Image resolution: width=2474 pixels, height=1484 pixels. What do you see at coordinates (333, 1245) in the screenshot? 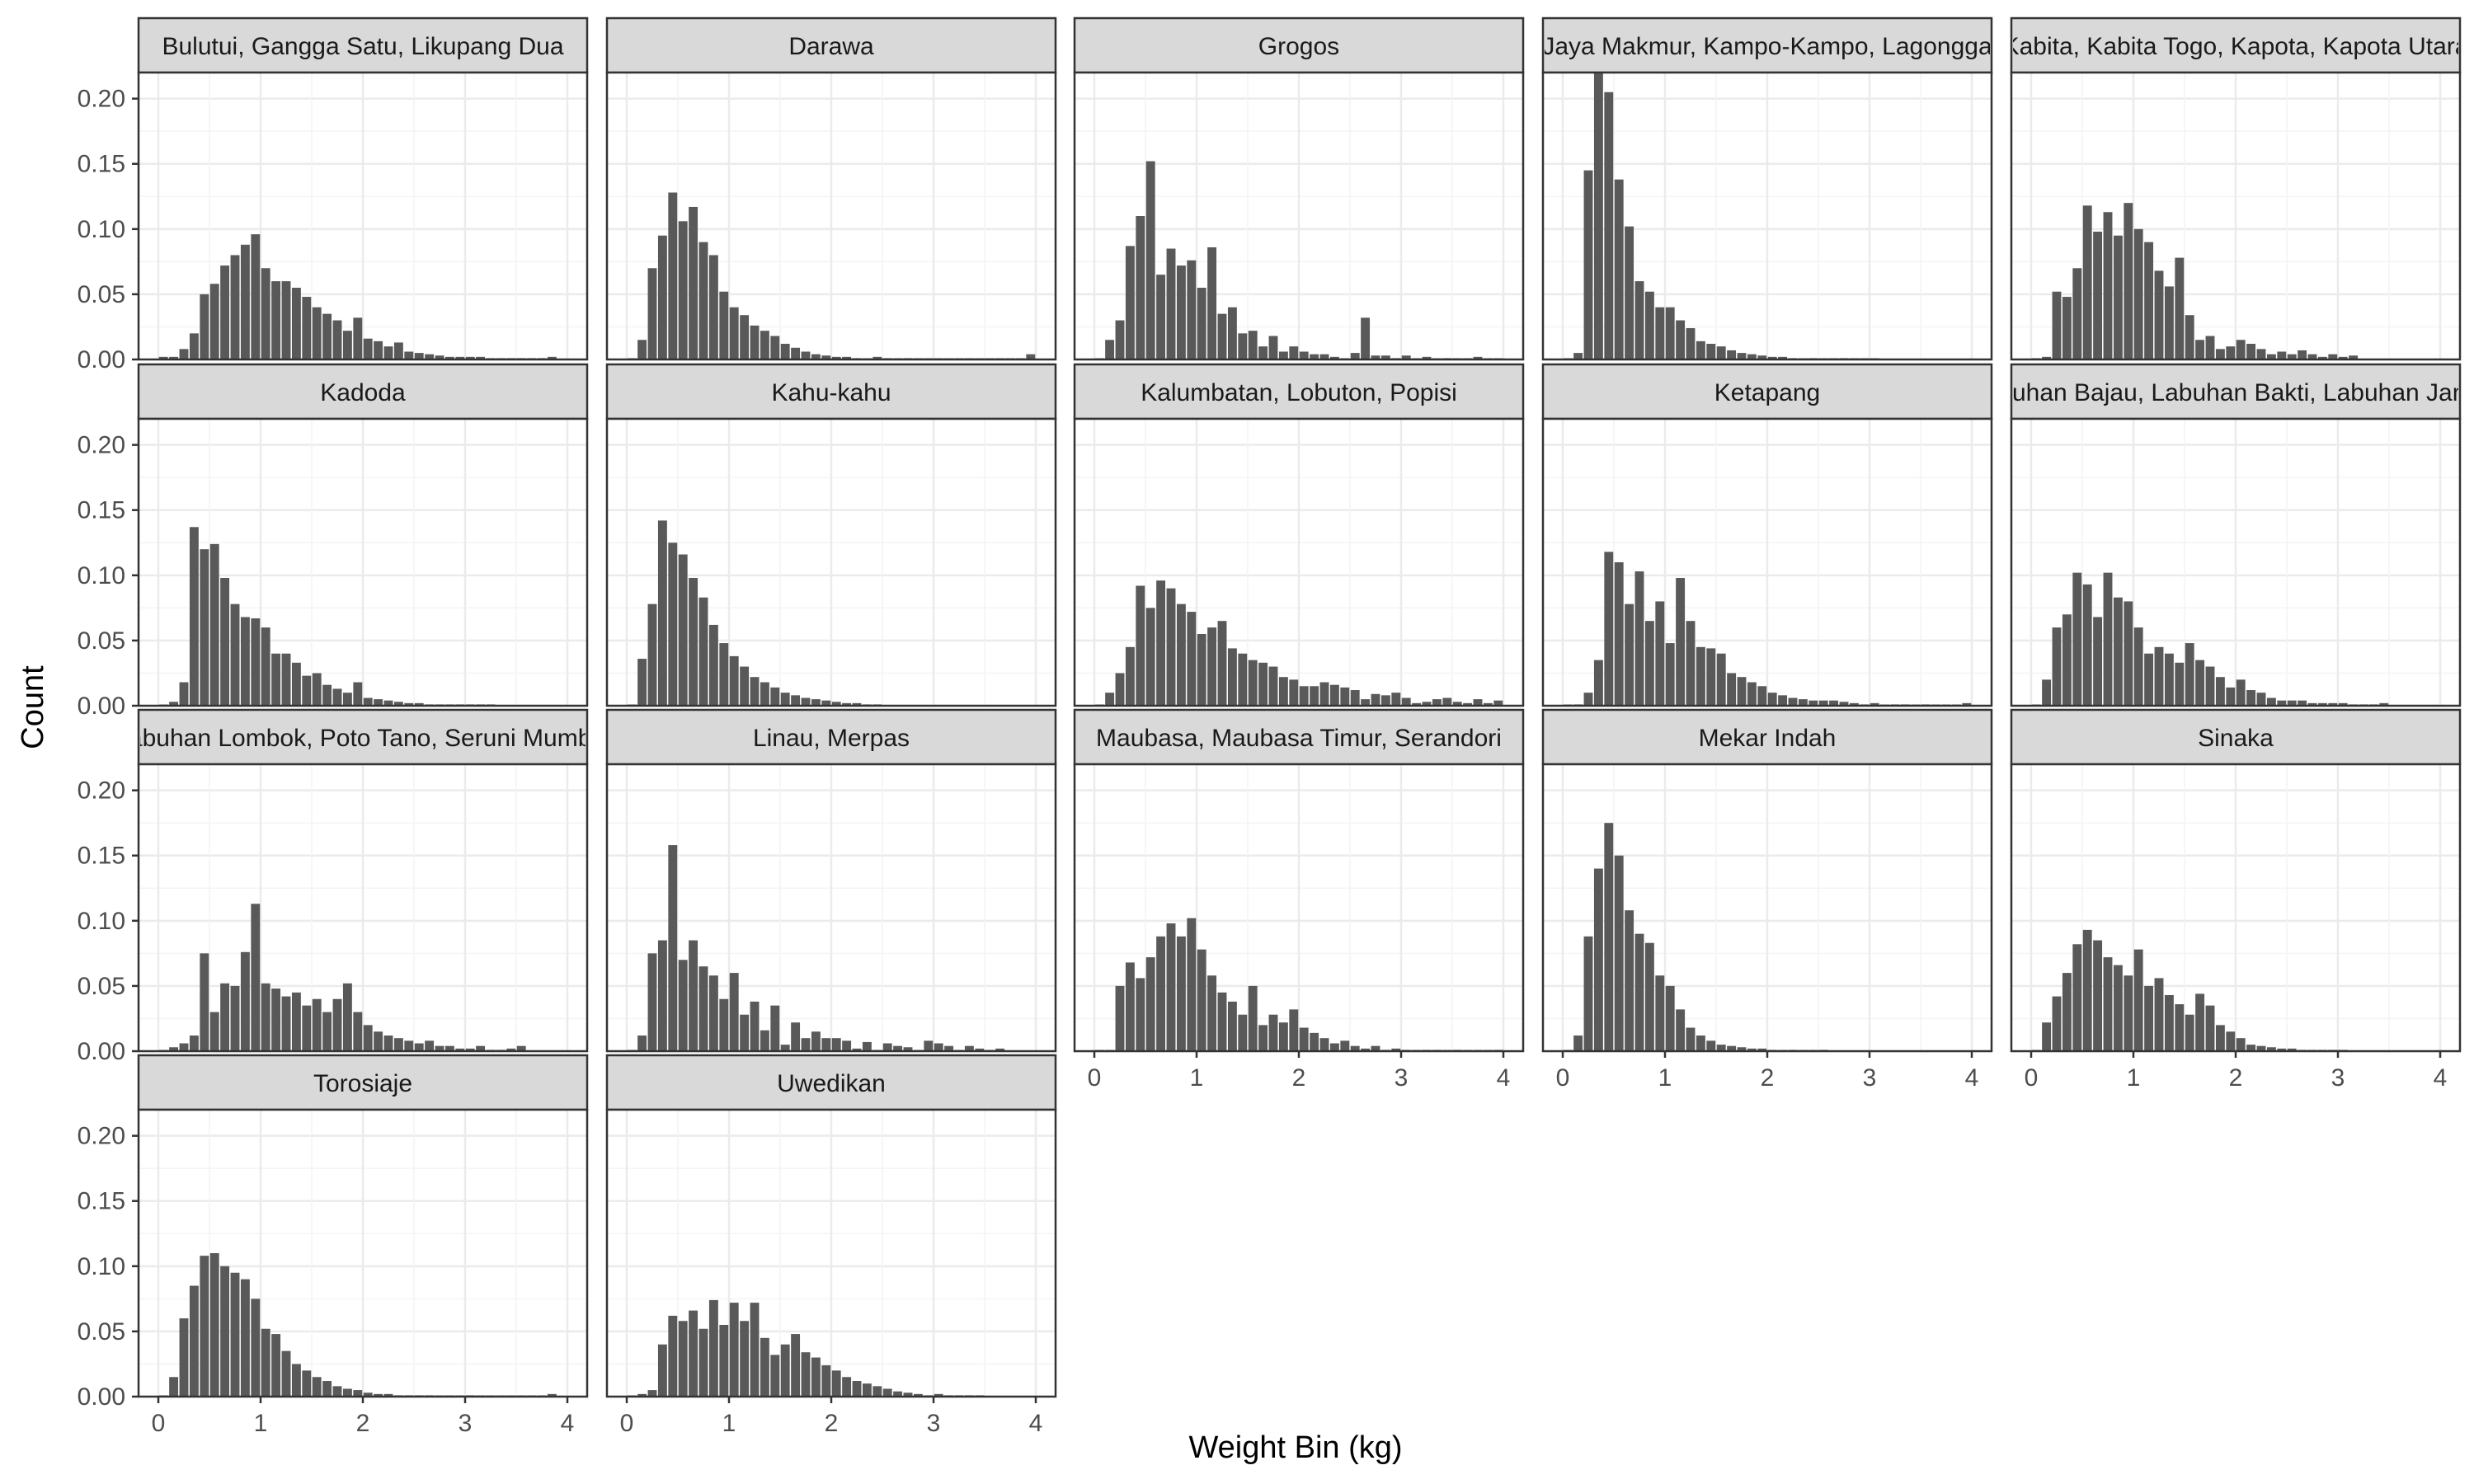
I see `facet-panel: Torosiaje 0.00 0.05 0.10 0.15 0.20 0 1 2 3 4` at bounding box center [333, 1245].